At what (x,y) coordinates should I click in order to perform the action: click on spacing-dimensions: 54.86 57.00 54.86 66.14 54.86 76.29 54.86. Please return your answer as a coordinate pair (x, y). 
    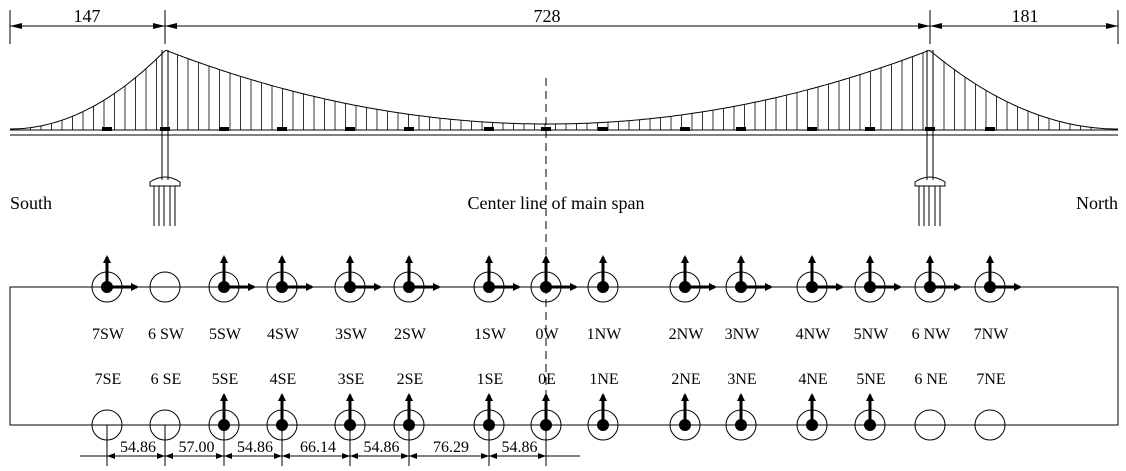
    Looking at the image, I should click on (330, 445).